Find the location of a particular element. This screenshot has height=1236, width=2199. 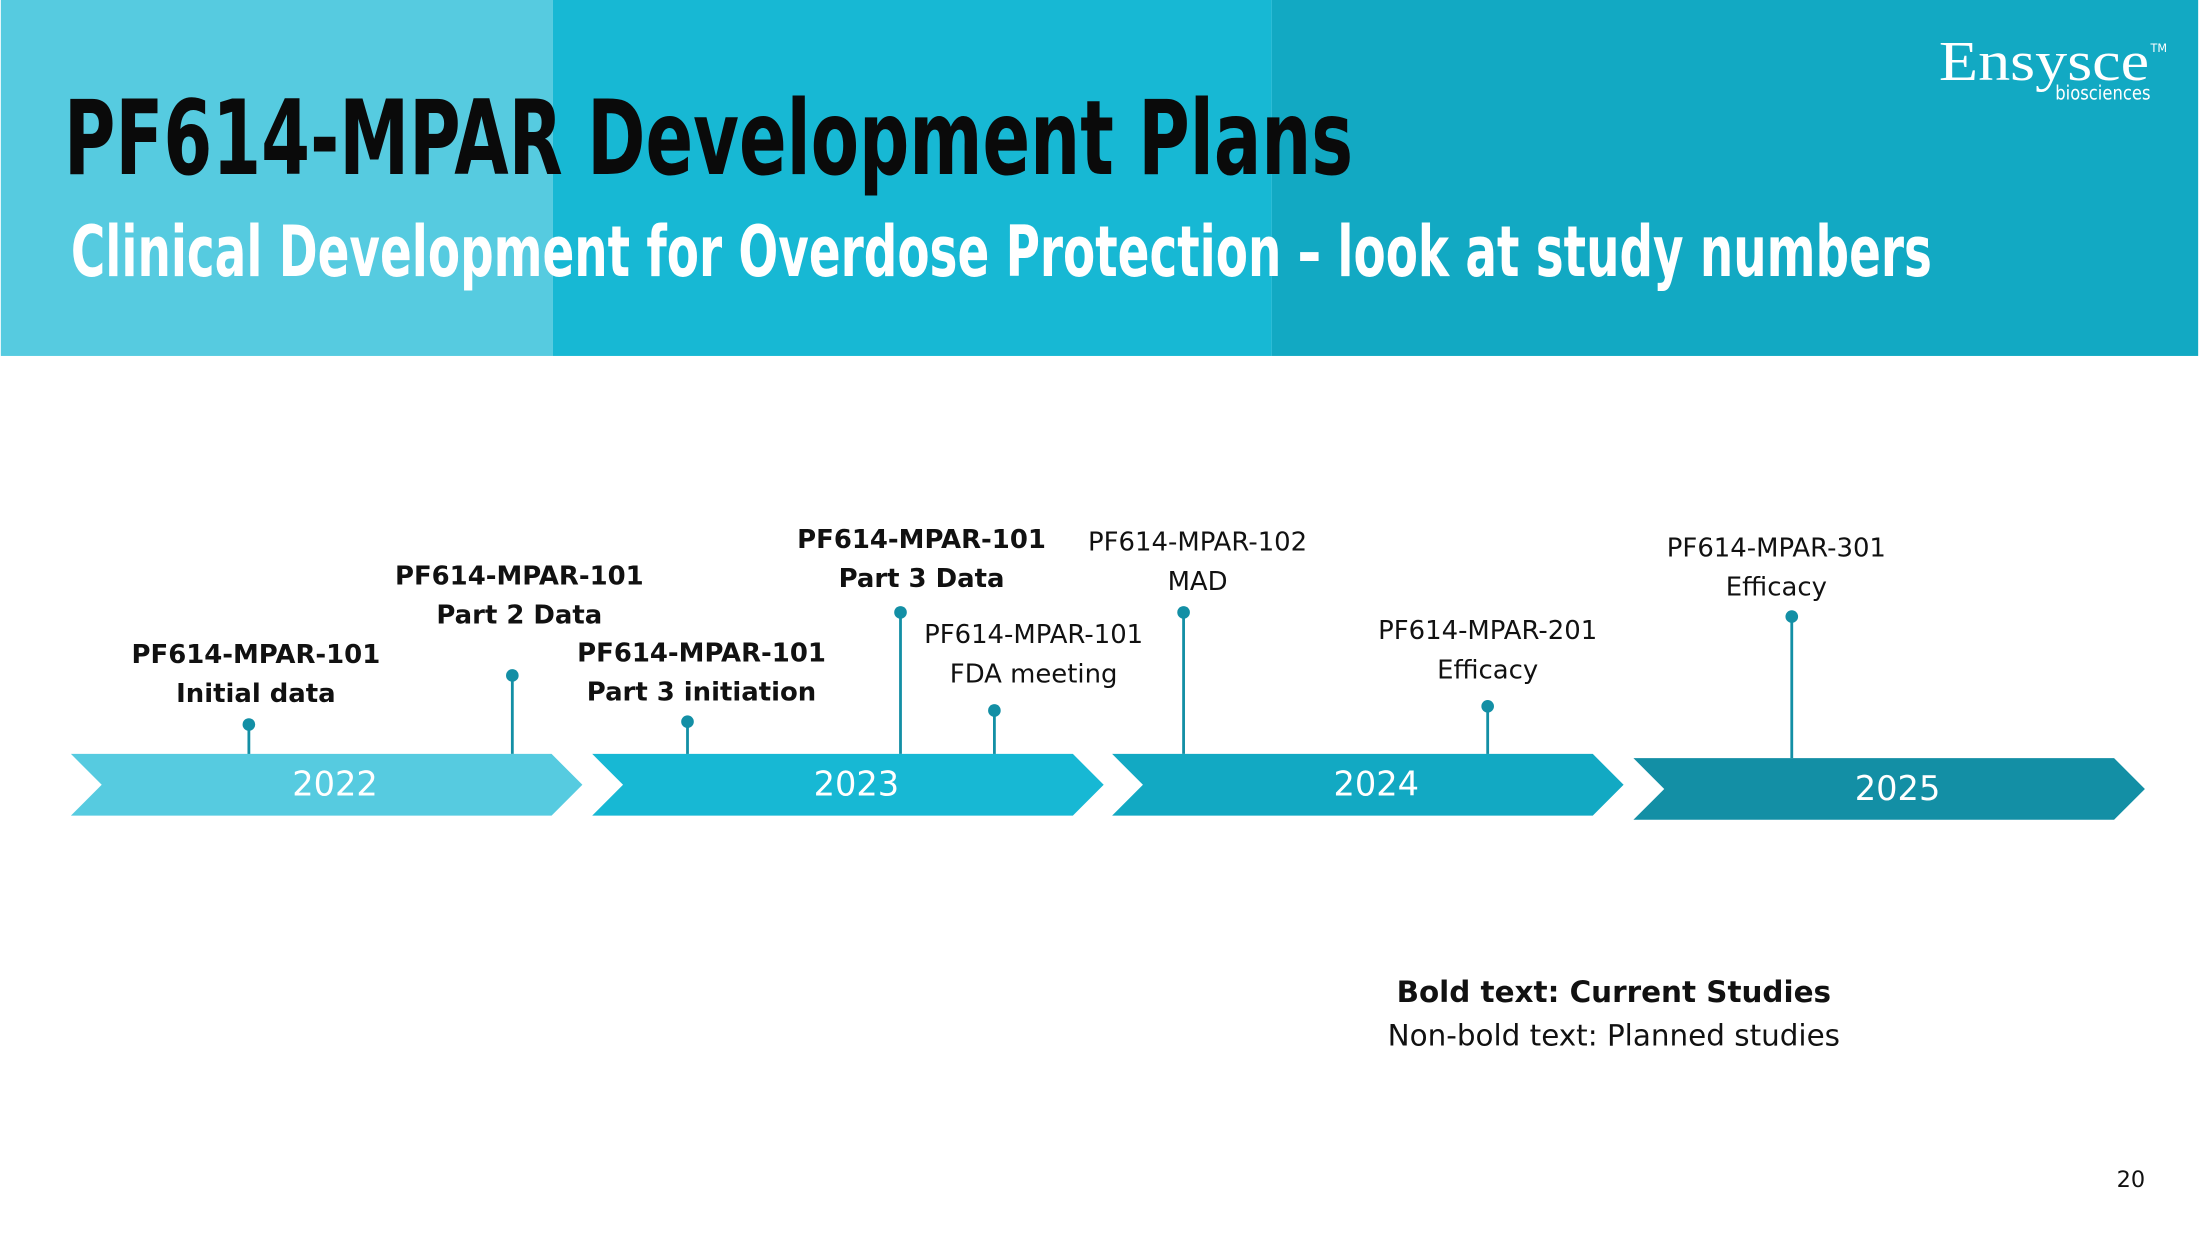

milestone-label: PF614-MPAR-301 is located at coordinates (1776, 548).